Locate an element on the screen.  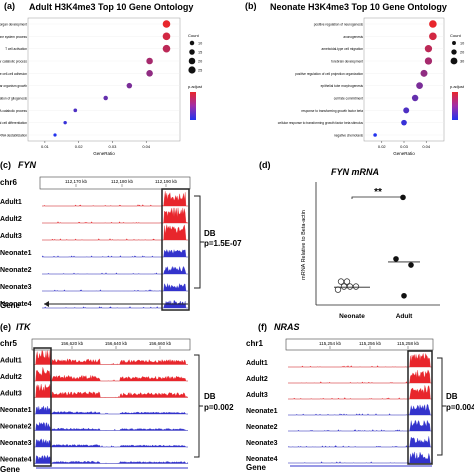
panel-c-ruler-box is located at coordinates (115, 183).